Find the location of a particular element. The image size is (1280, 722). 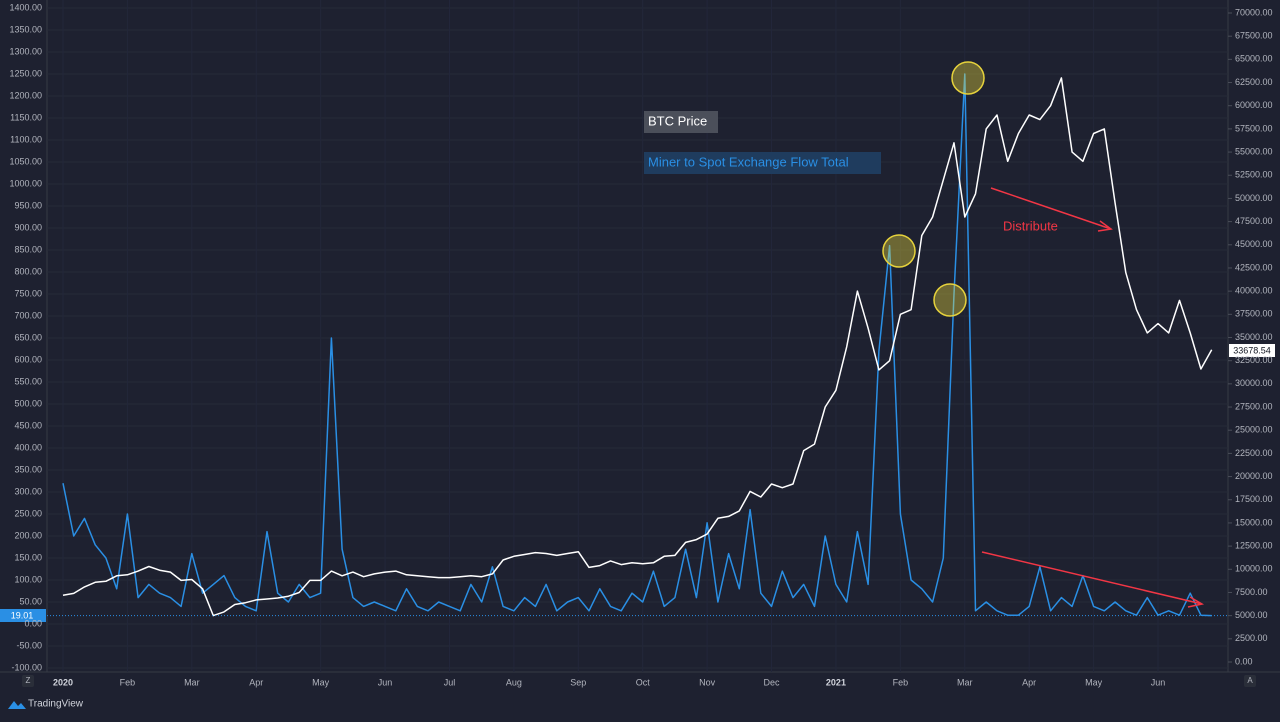

button-label: Z is located at coordinates (28, 680).